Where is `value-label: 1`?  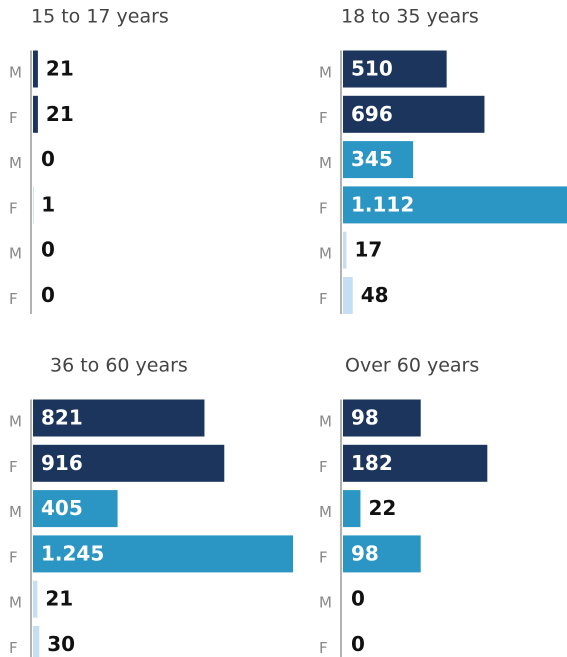
value-label: 1 is located at coordinates (48, 204).